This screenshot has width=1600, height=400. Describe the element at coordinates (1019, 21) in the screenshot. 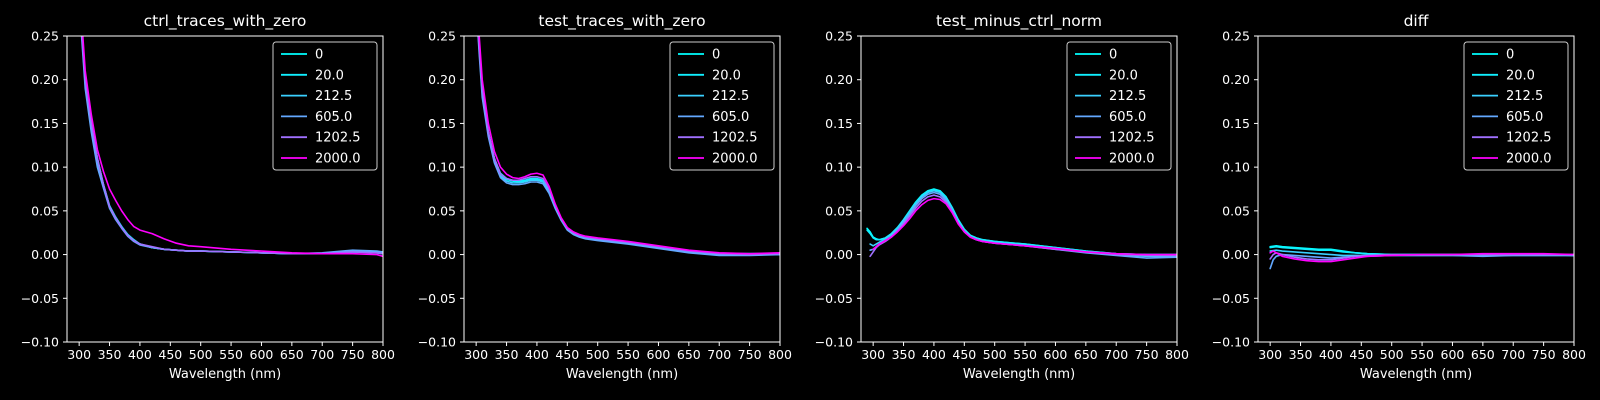

I see `panel-title: test_minus_ctrl_norm` at that location.